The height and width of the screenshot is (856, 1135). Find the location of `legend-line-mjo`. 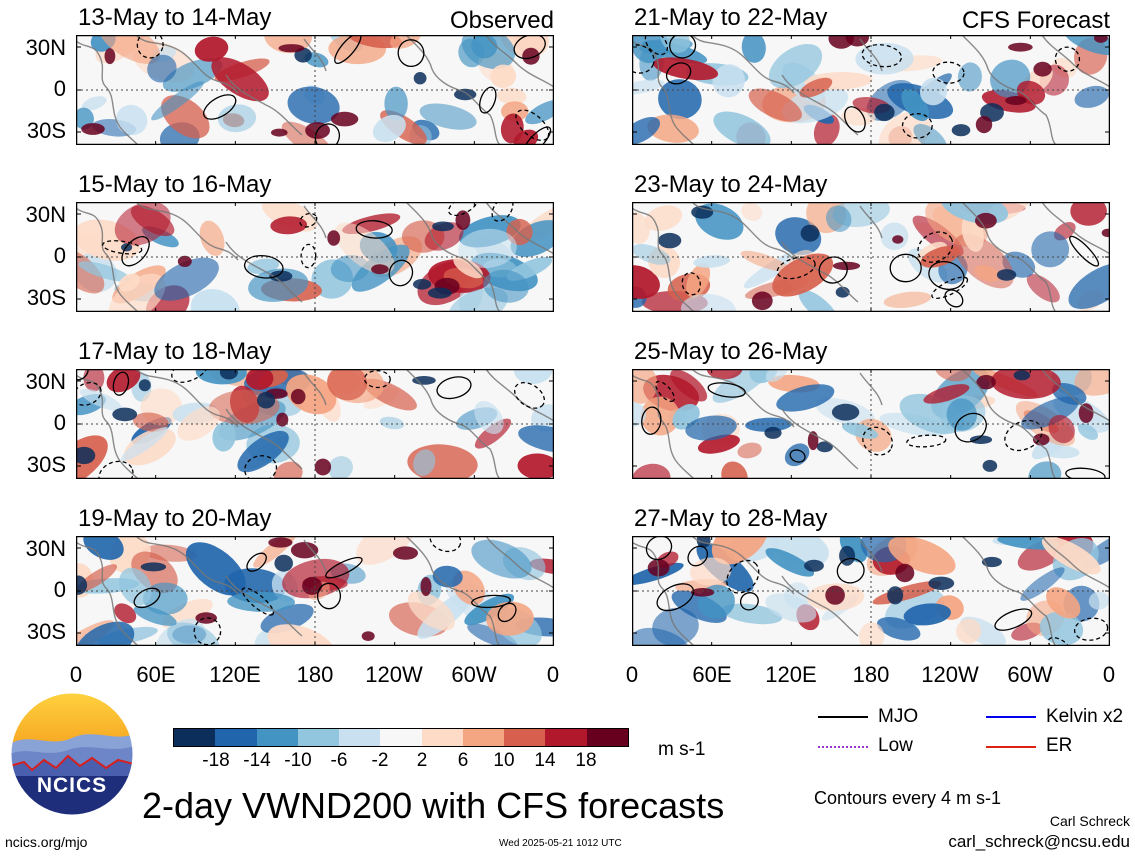

legend-line-mjo is located at coordinates (843, 717).